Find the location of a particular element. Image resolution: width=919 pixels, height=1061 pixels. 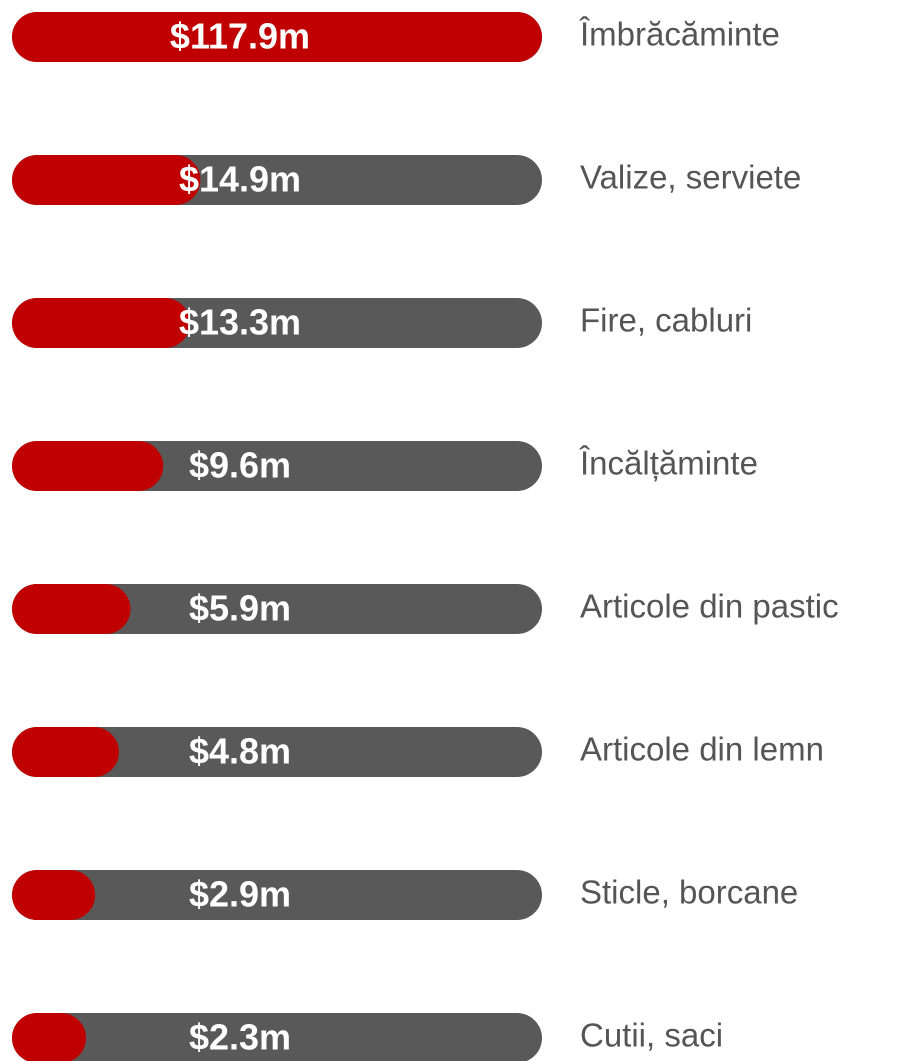

value-label: $13.3m is located at coordinates (240, 322).